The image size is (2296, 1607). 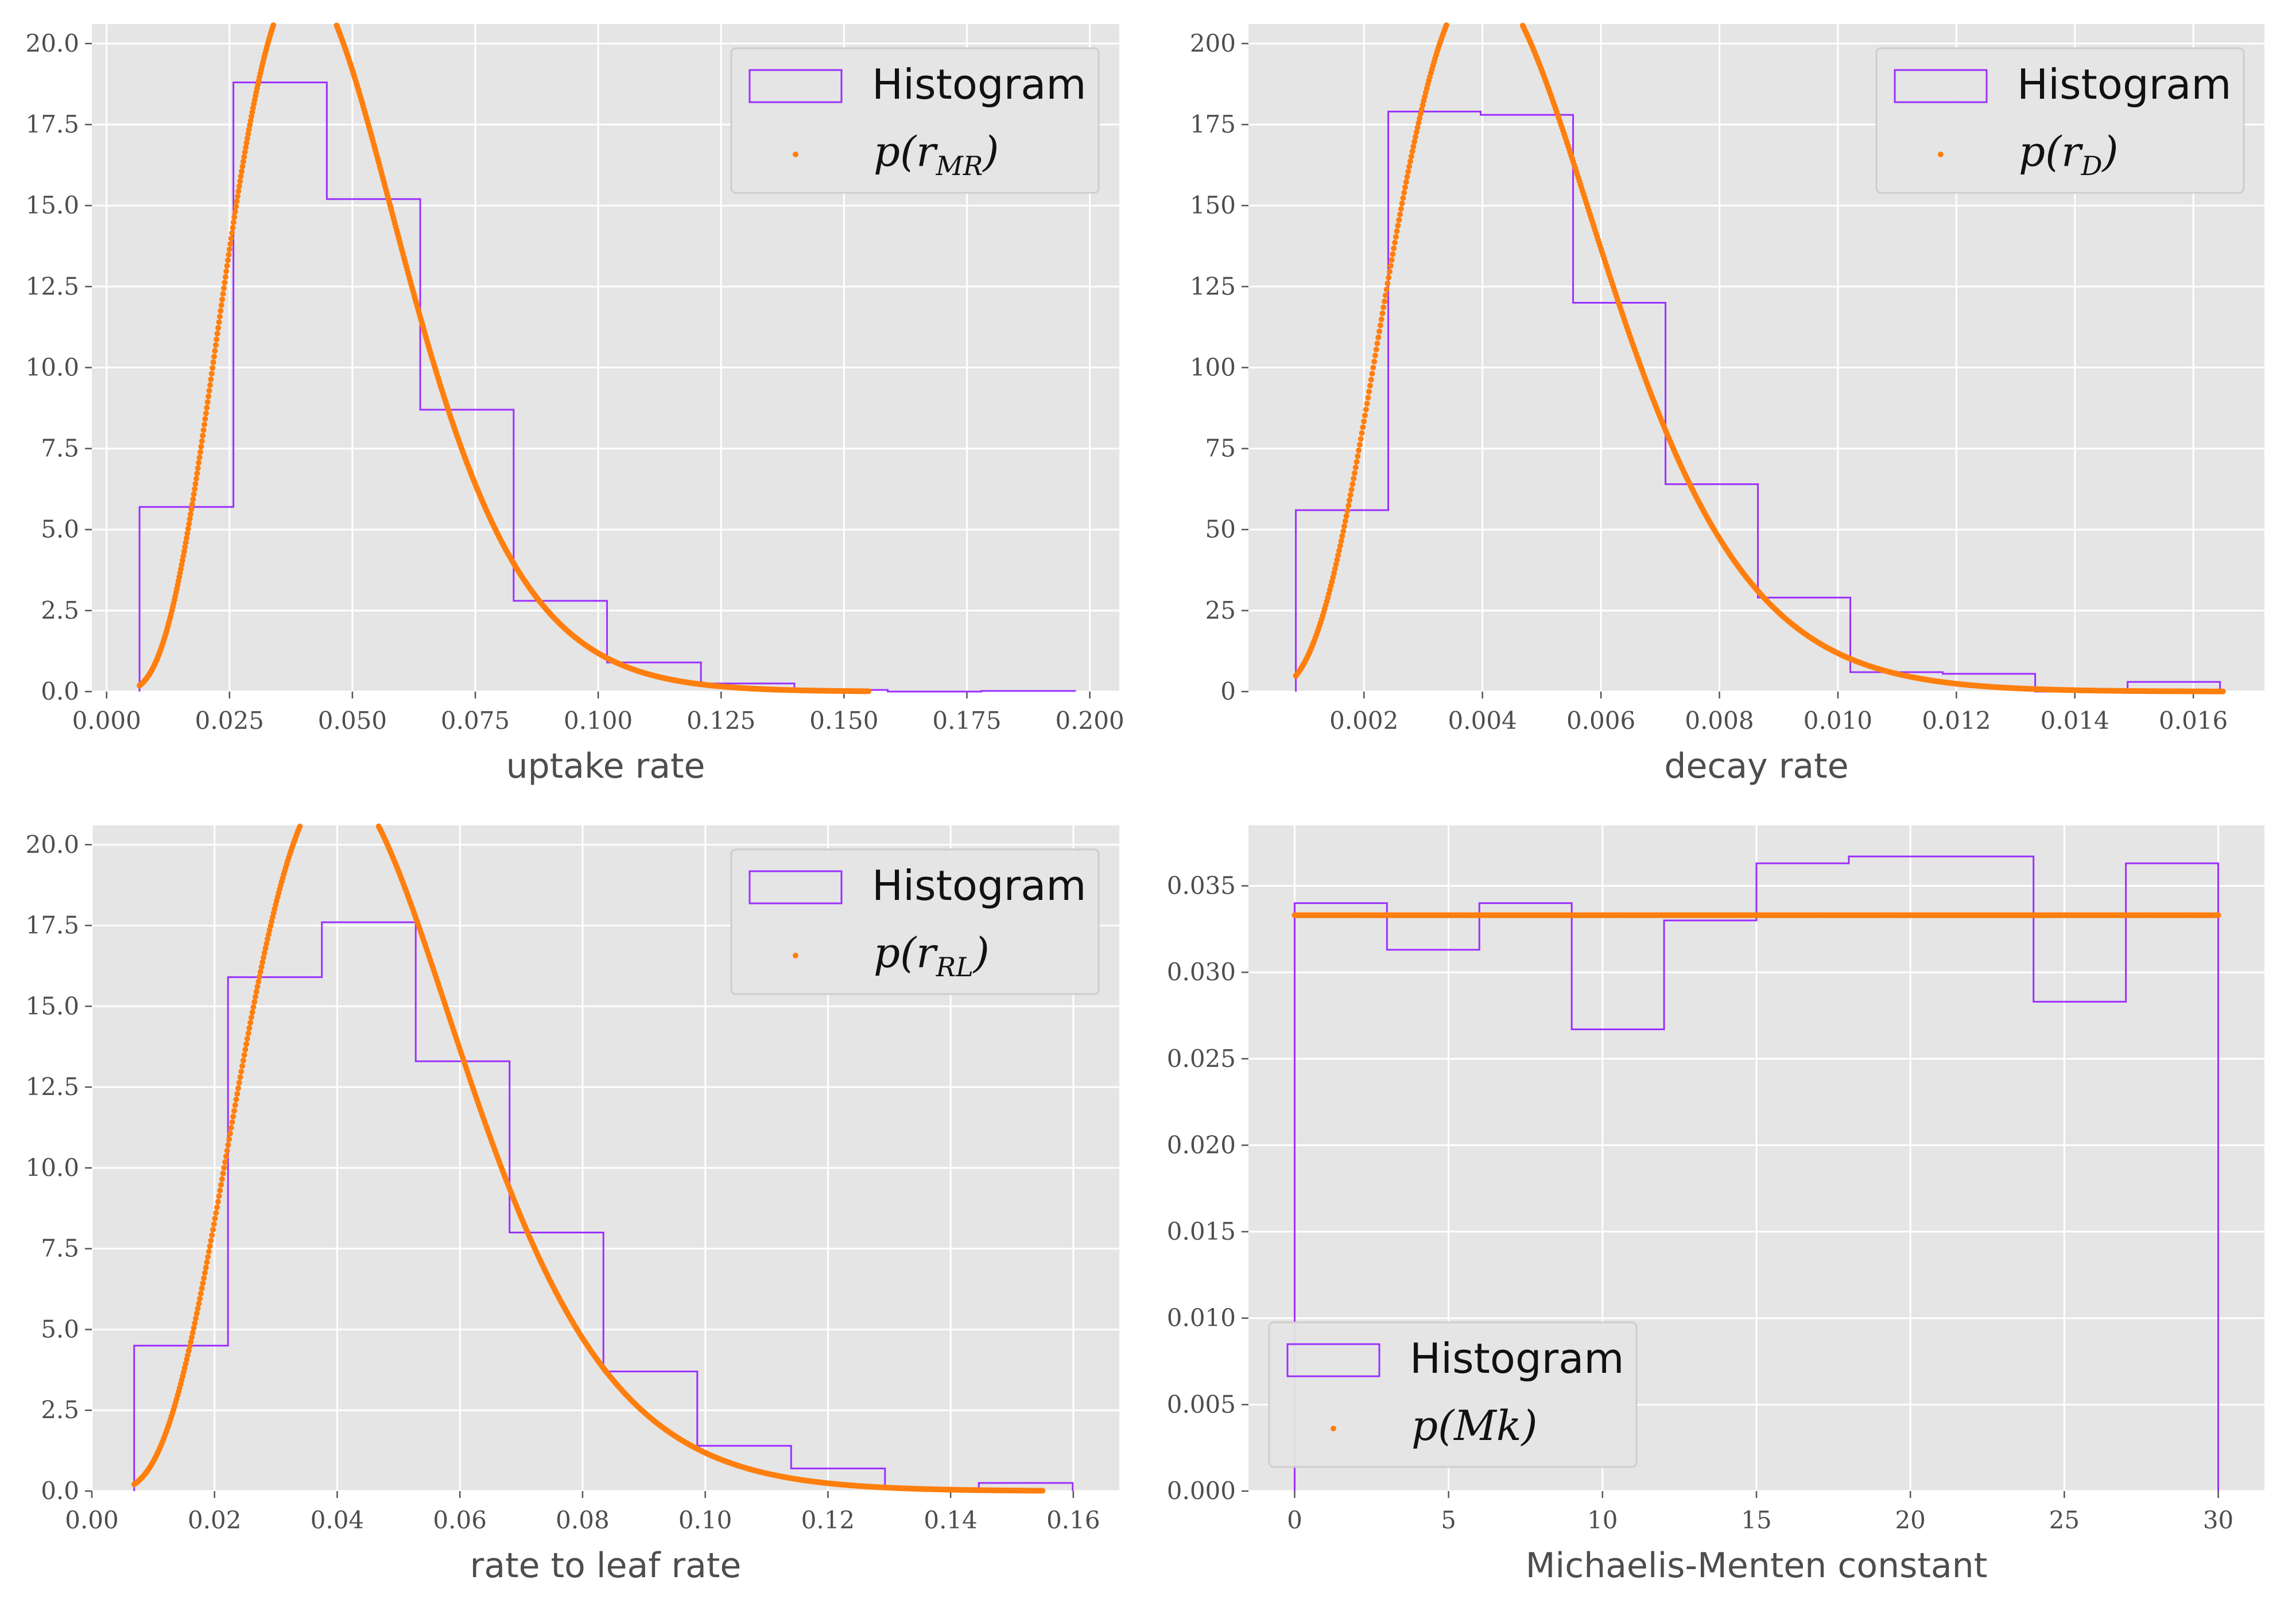 I want to click on x-tick-label: 0.100, so click(x=598, y=721).